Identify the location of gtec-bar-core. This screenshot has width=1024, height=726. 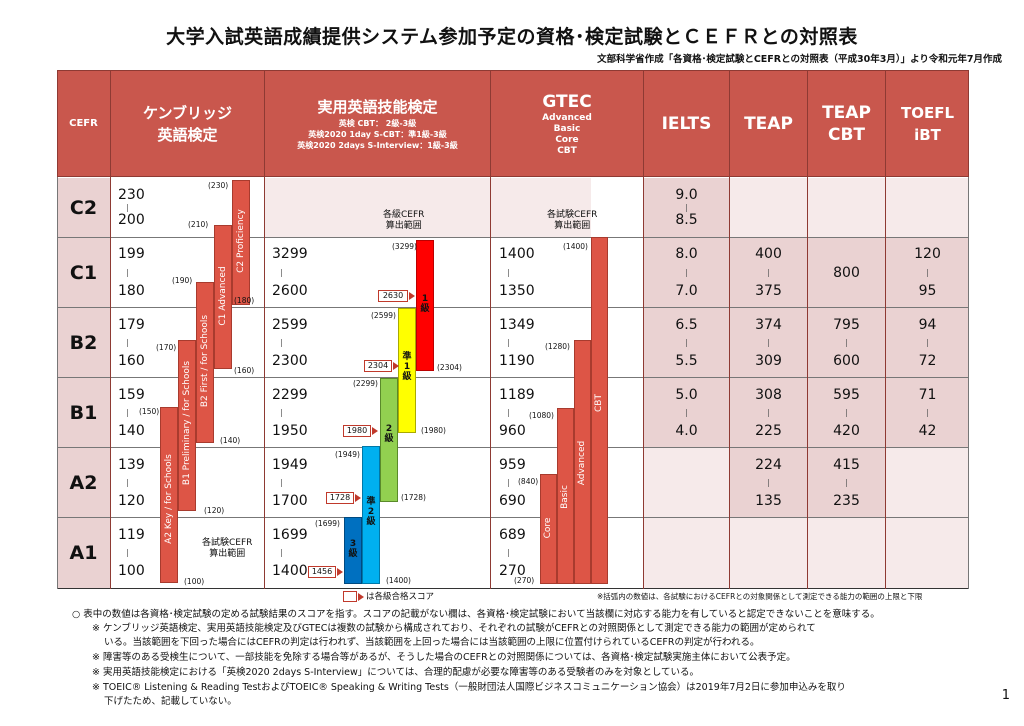
(548, 529).